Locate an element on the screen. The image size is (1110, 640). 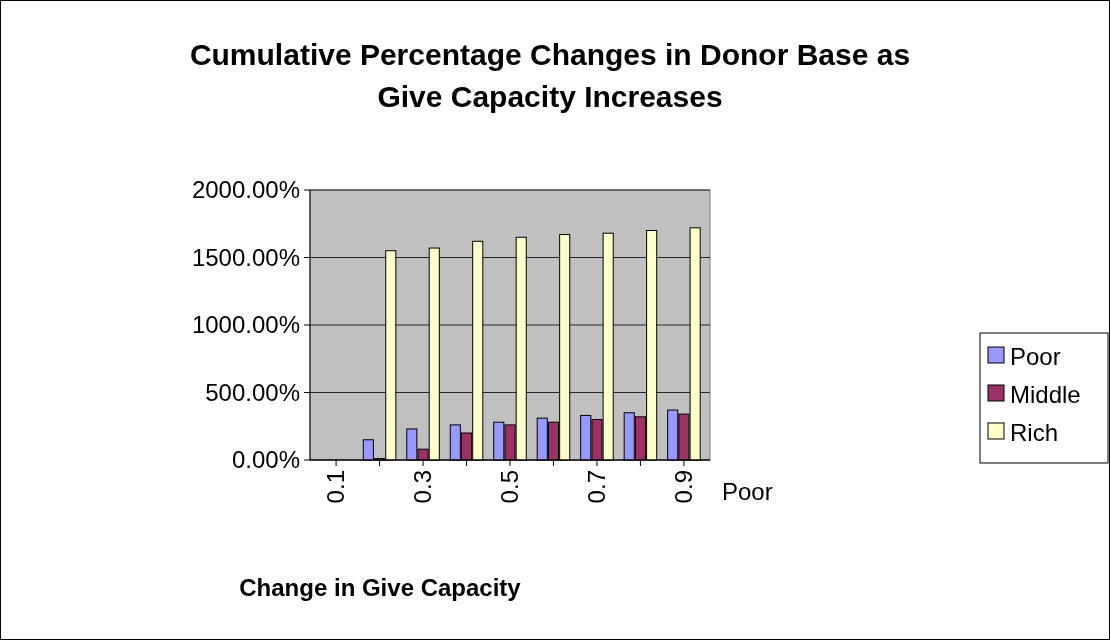
x-tick-label: 0.1 is located at coordinates (336, 487).